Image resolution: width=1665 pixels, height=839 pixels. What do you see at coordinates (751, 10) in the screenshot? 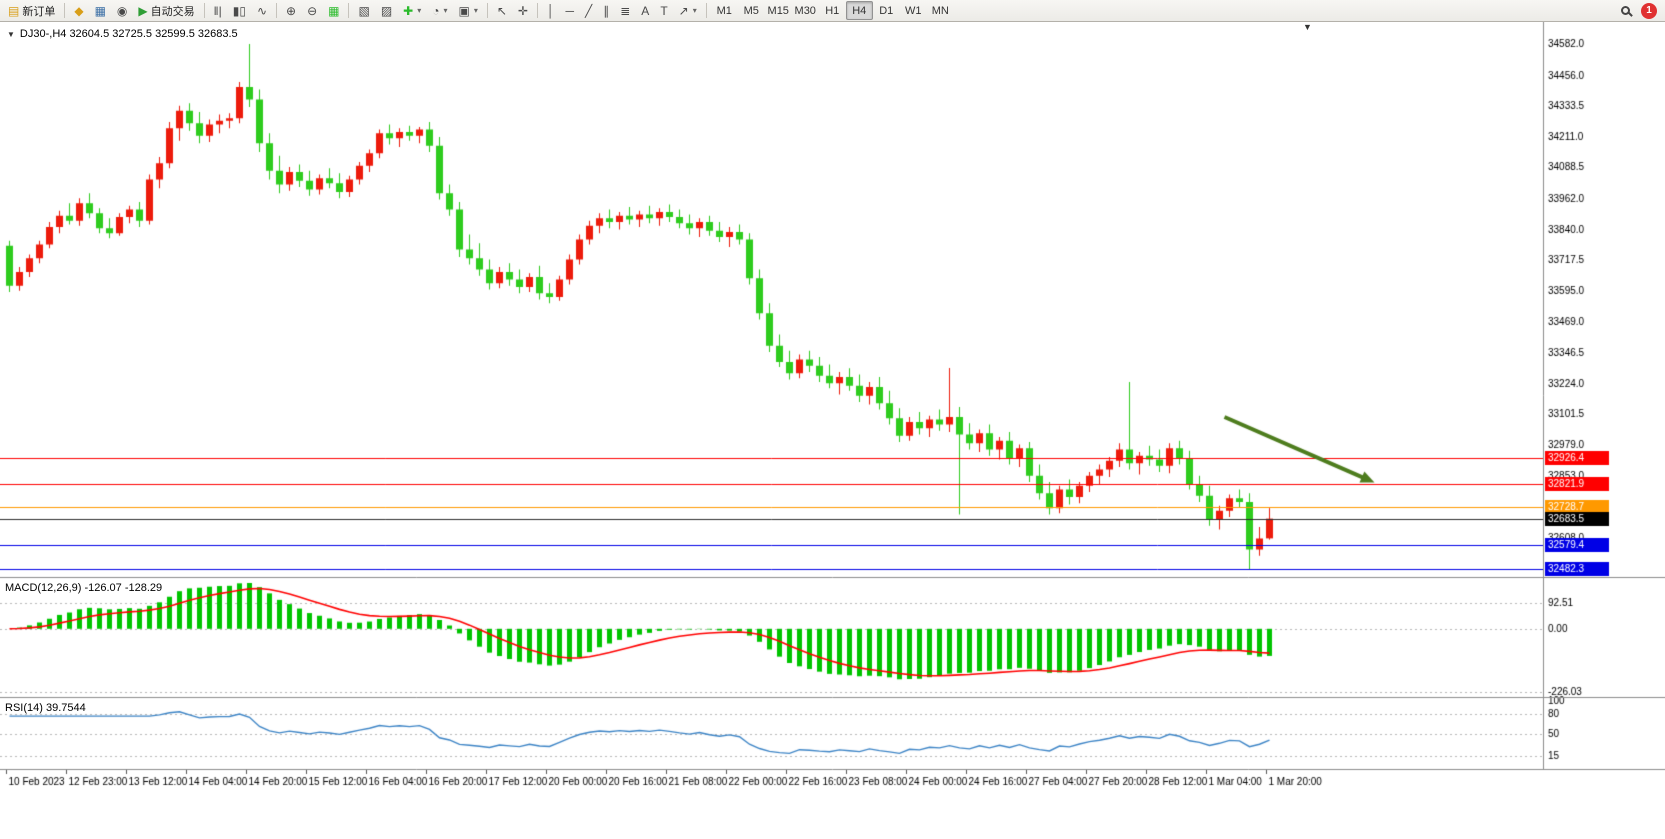
I see `timeframe-button-m5: M5` at bounding box center [751, 10].